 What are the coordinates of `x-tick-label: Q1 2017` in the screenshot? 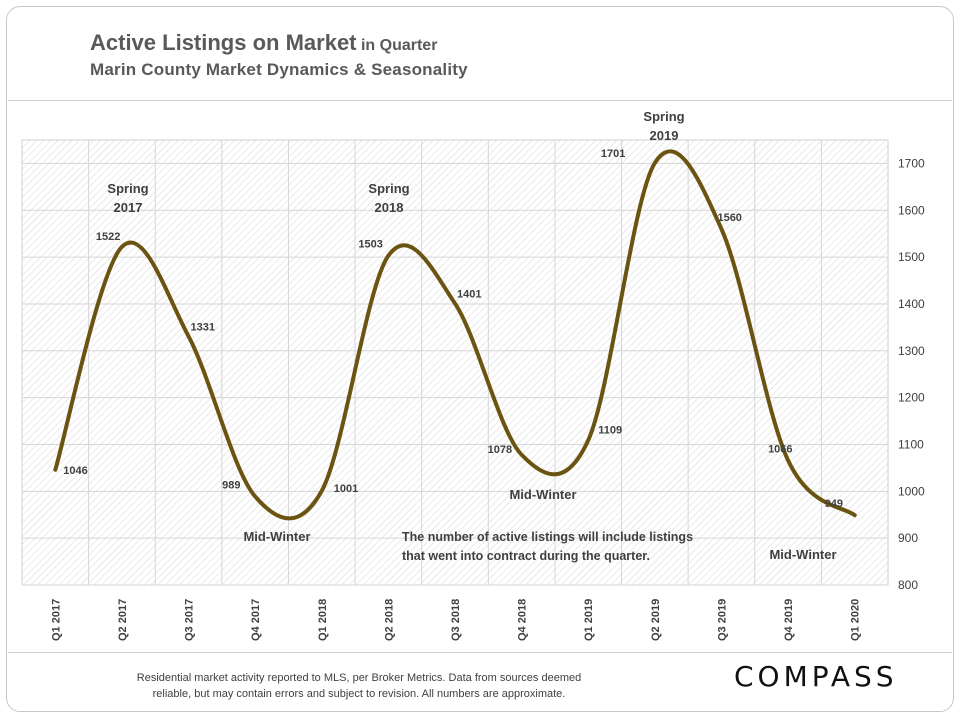 It's located at (56, 620).